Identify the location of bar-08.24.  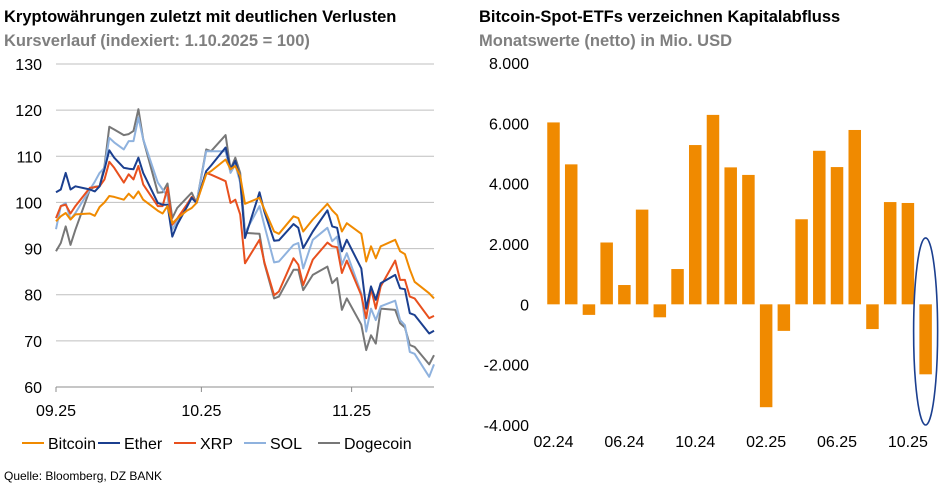
(660, 311).